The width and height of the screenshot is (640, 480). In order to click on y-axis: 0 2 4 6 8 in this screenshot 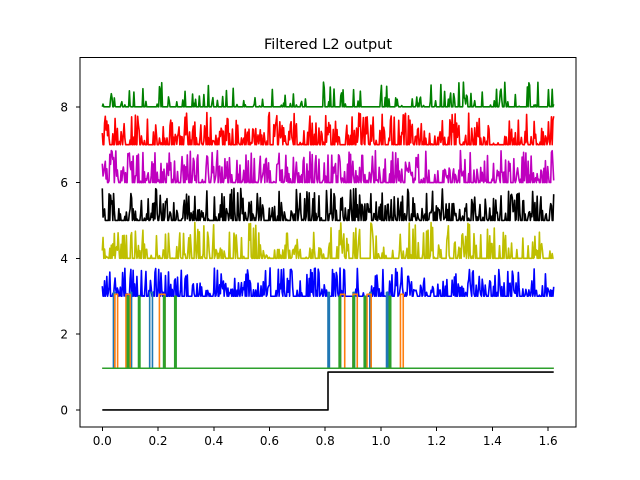, I will do `click(70, 258)`.